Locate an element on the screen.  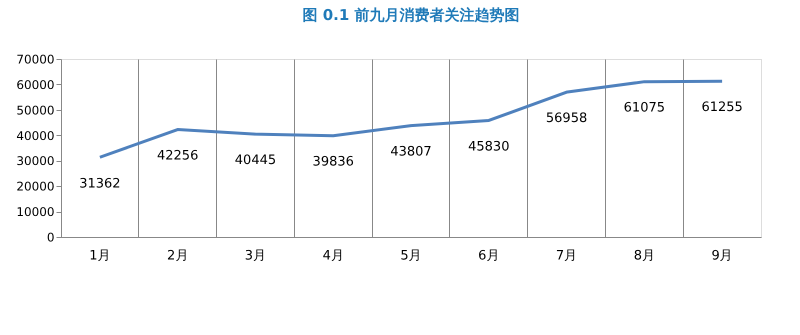
x-tick-label: 5月 is located at coordinates (411, 256).